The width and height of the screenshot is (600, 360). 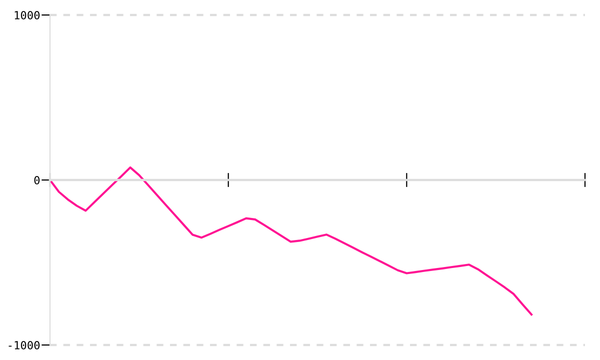 I want to click on y-tick-label: 1000, so click(x=27, y=15).